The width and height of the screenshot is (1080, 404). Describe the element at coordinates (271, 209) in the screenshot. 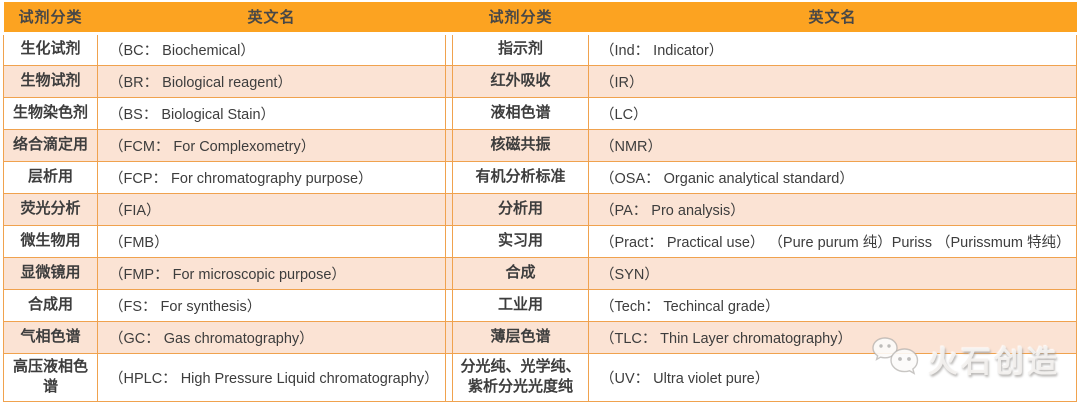

I see `left-english-cell: （FIA）` at that location.